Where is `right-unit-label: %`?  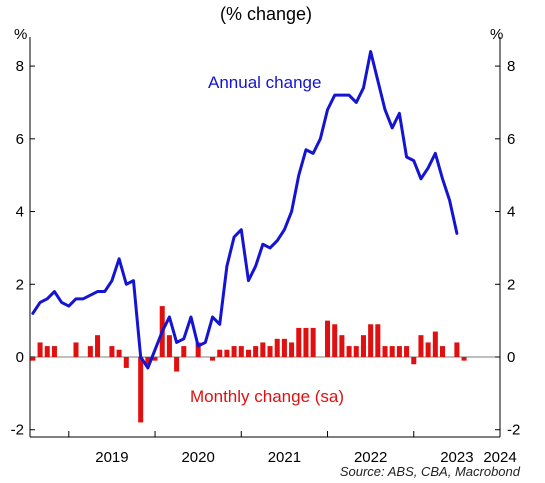
right-unit-label: % is located at coordinates (496, 34).